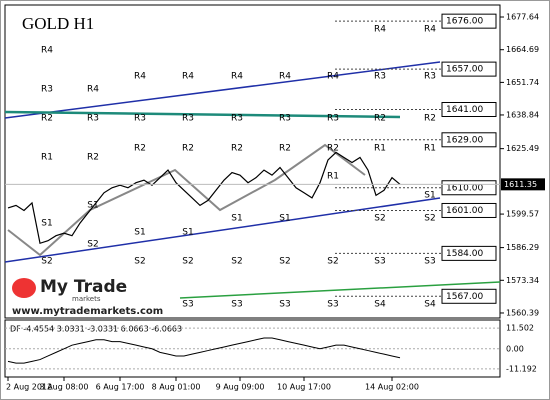 This screenshot has width=550, height=400. What do you see at coordinates (464, 211) in the screenshot?
I see `level-label: 1601.00` at bounding box center [464, 211].